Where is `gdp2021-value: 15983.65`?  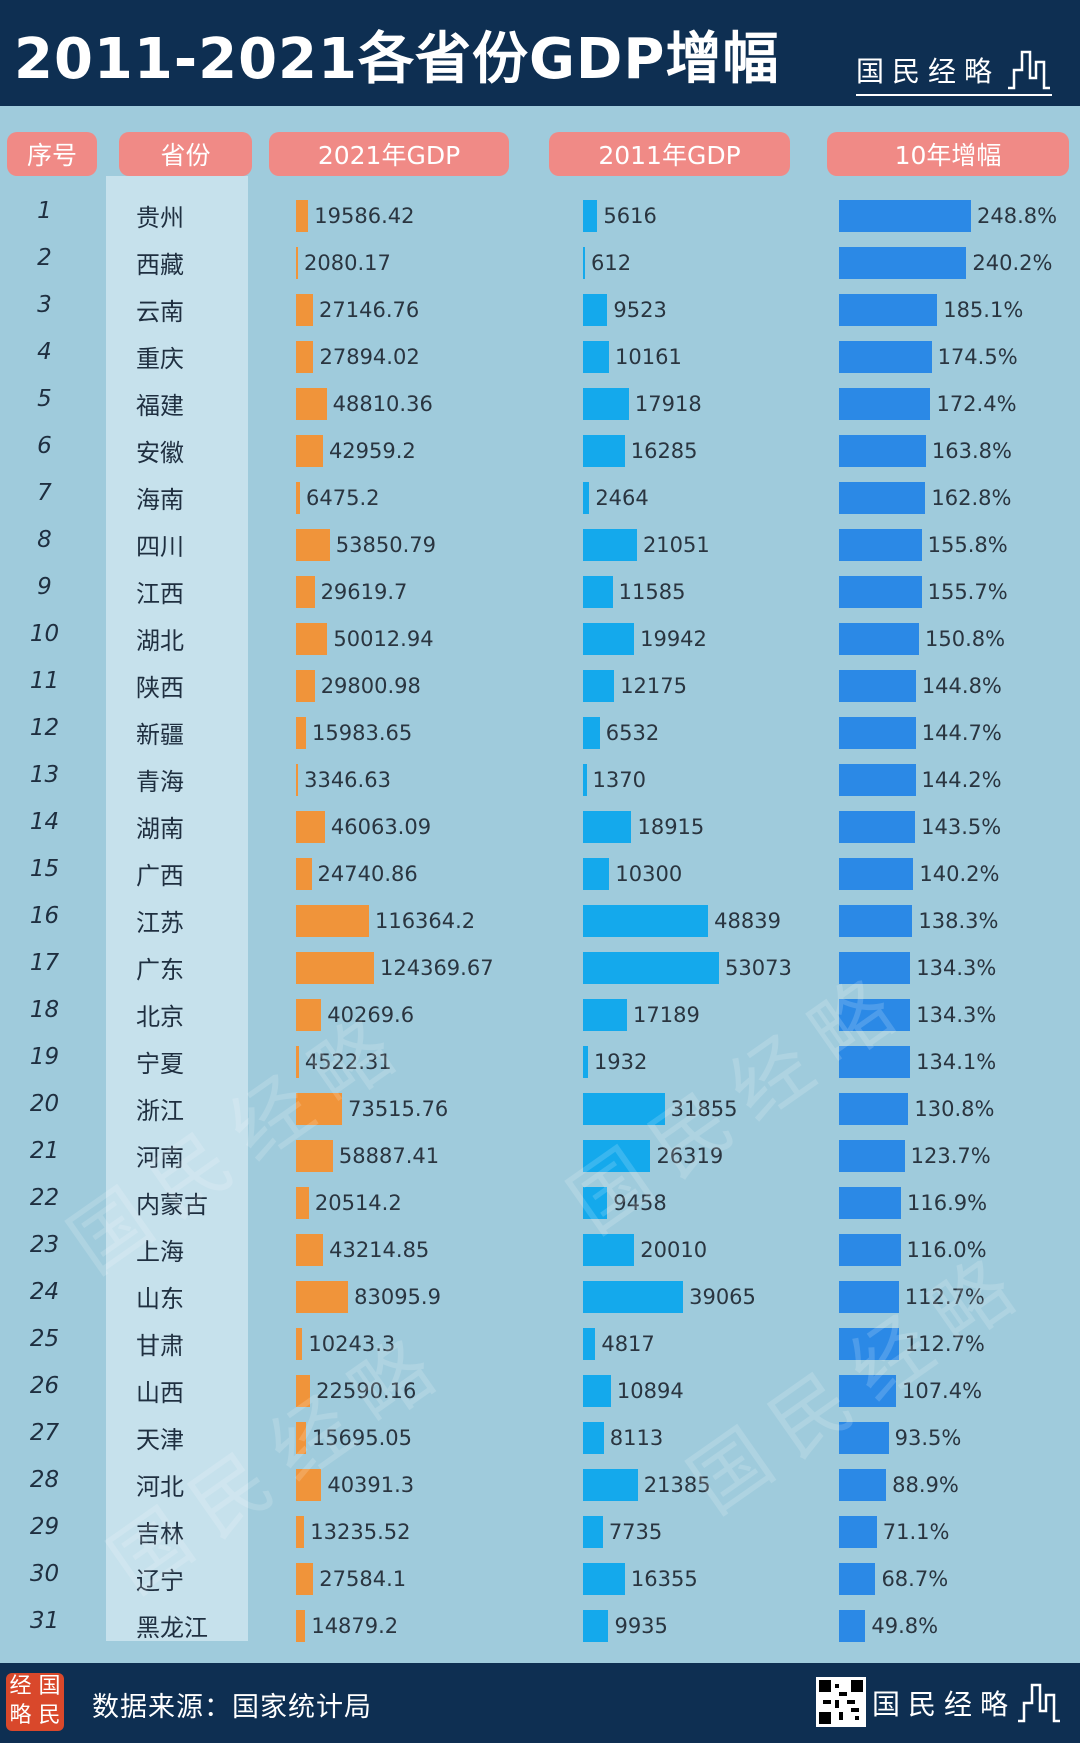 gdp2021-value: 15983.65 is located at coordinates (362, 733).